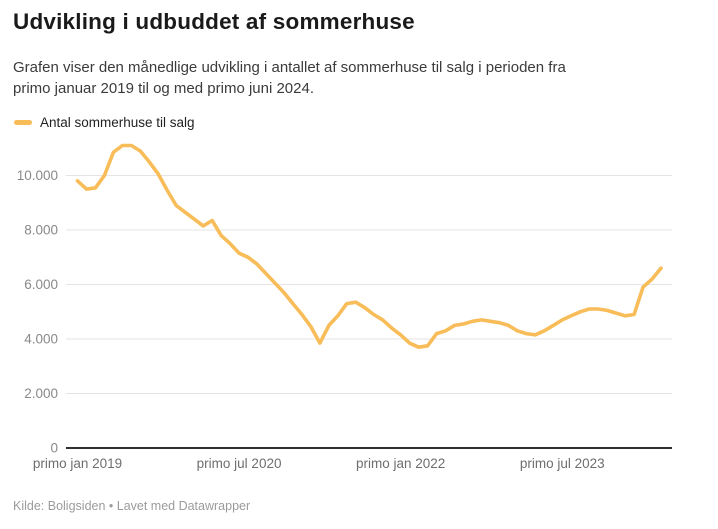 The image size is (718, 529). What do you see at coordinates (37, 175) in the screenshot?
I see `y-axis-tick-label: 10.000` at bounding box center [37, 175].